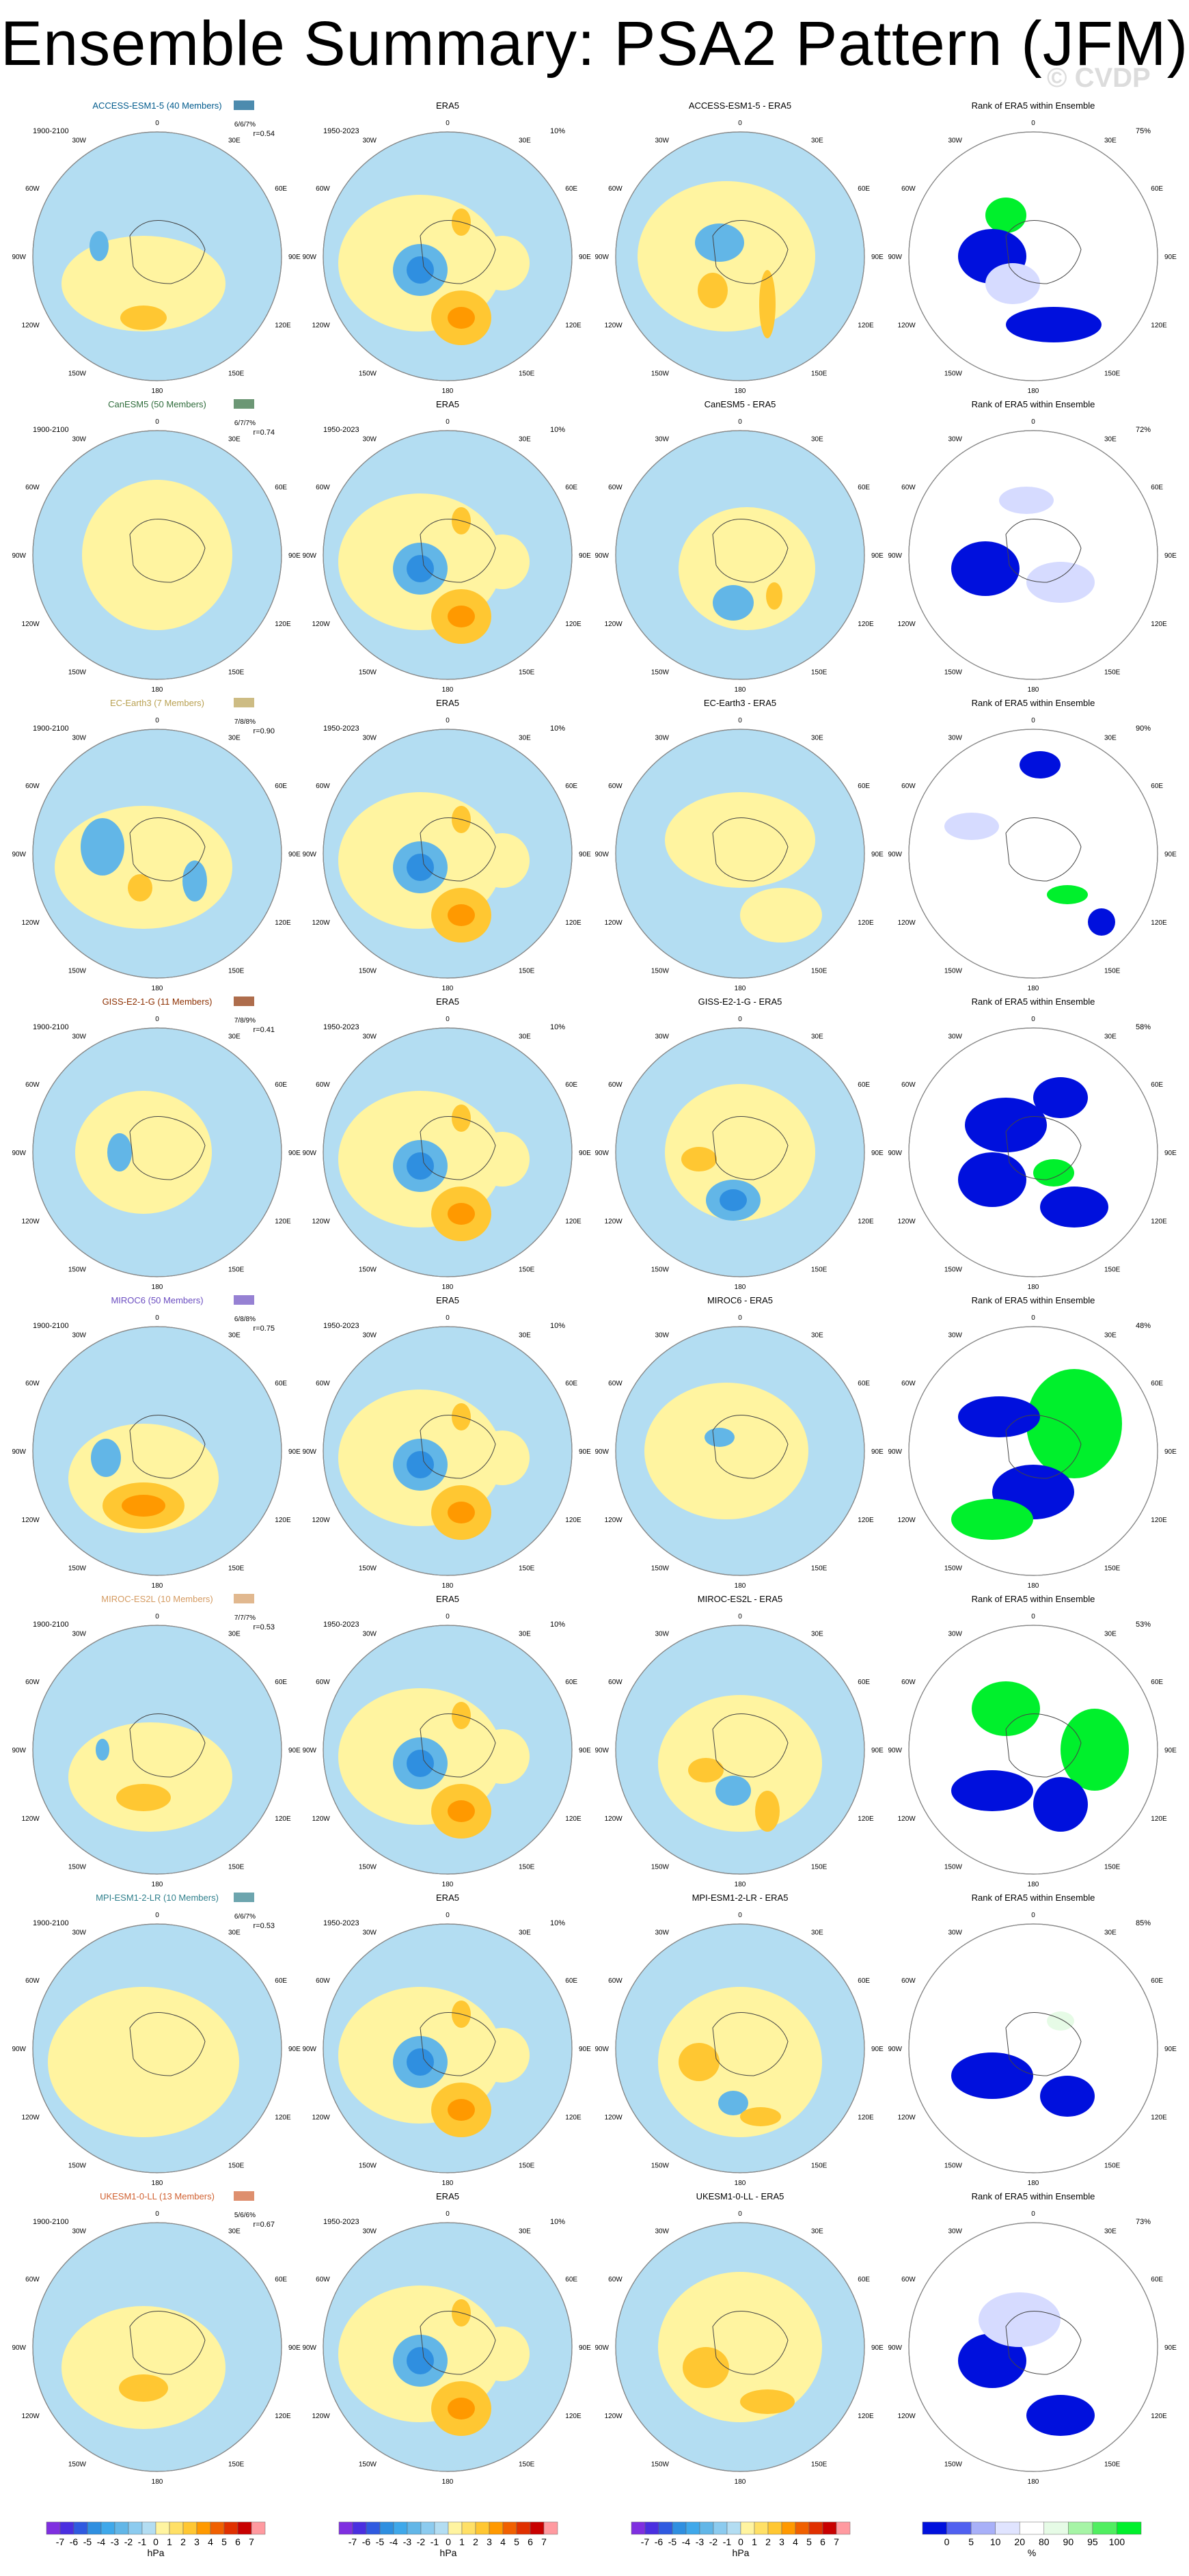 This screenshot has width=1189, height=2576. I want to click on model-period-label: 1900-2100, so click(51, 2222).